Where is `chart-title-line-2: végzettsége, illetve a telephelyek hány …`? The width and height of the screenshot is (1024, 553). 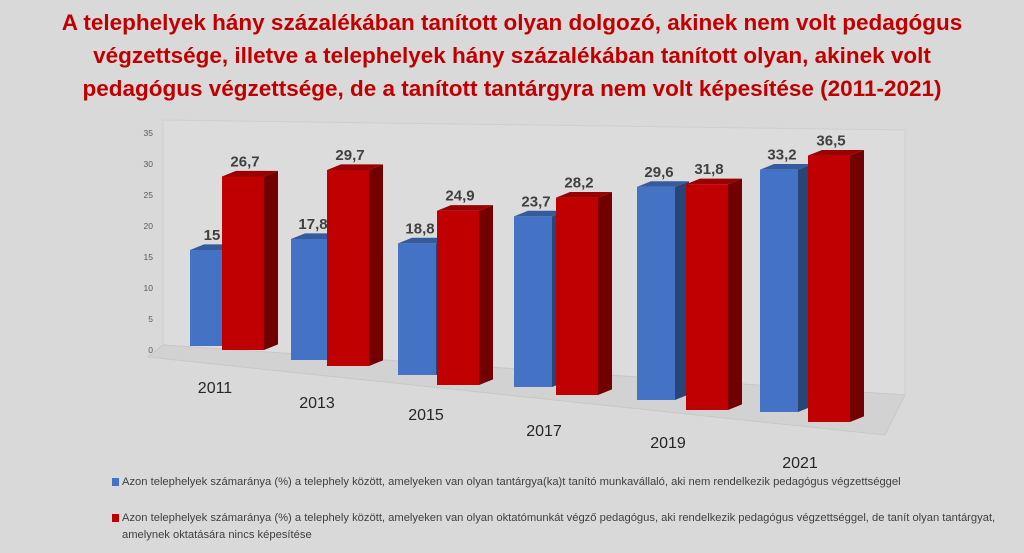
chart-title-line-2: végzettsége, illetve a telephelyek hány … is located at coordinates (512, 55).